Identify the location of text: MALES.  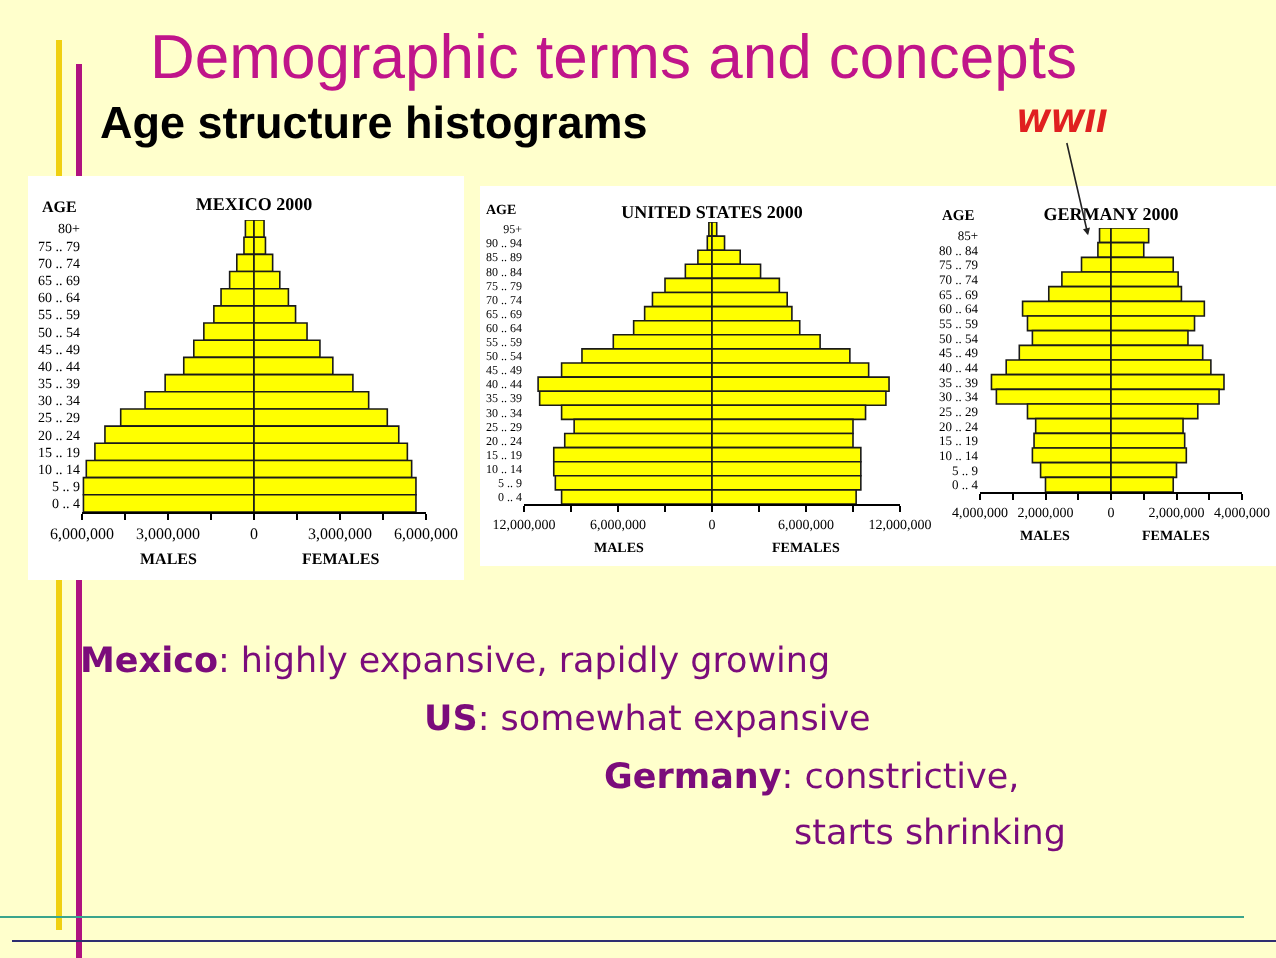
(169, 559).